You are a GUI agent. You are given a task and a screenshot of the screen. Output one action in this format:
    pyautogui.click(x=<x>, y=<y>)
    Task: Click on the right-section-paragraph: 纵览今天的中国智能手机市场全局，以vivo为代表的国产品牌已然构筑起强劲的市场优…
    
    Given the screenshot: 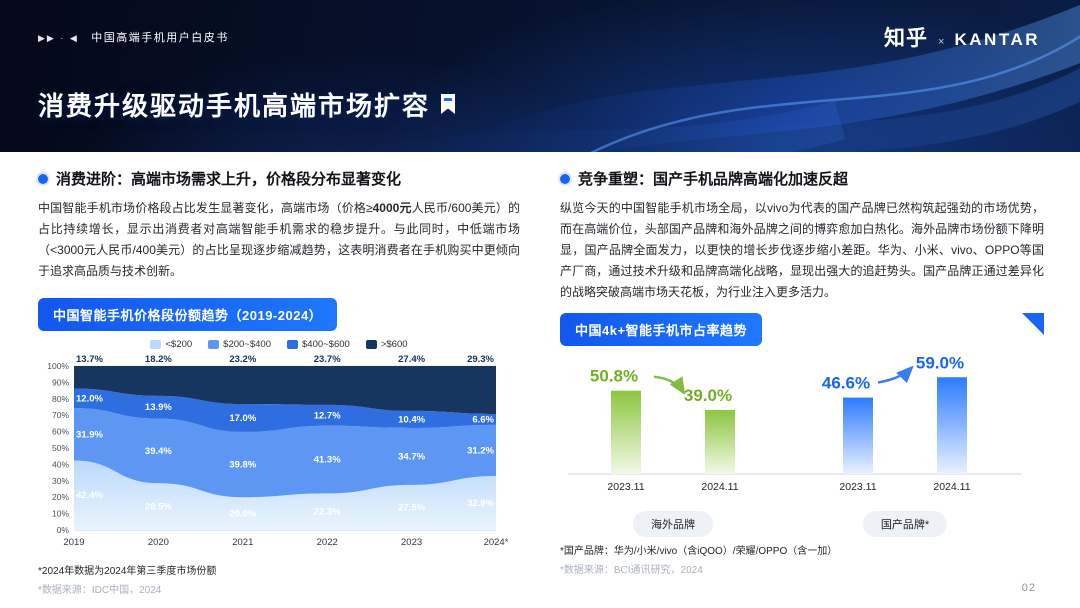 What is the action you would take?
    pyautogui.click(x=802, y=250)
    